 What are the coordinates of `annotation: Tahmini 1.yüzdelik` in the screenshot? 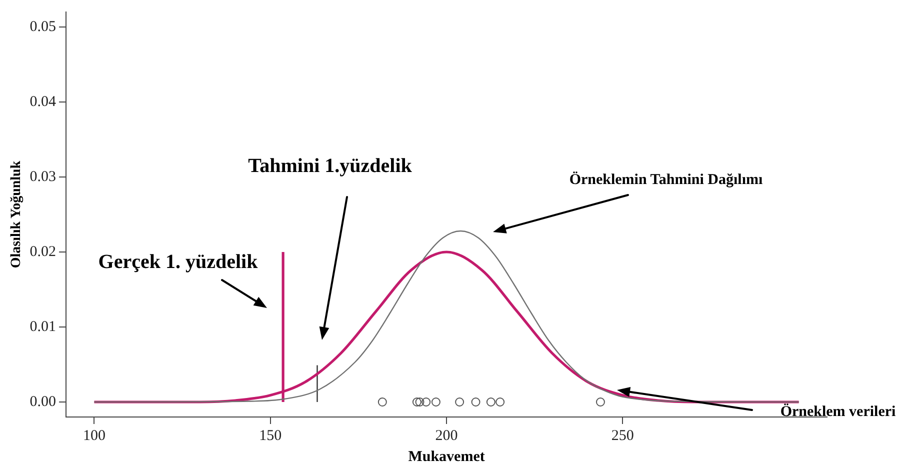 It's located at (330, 166).